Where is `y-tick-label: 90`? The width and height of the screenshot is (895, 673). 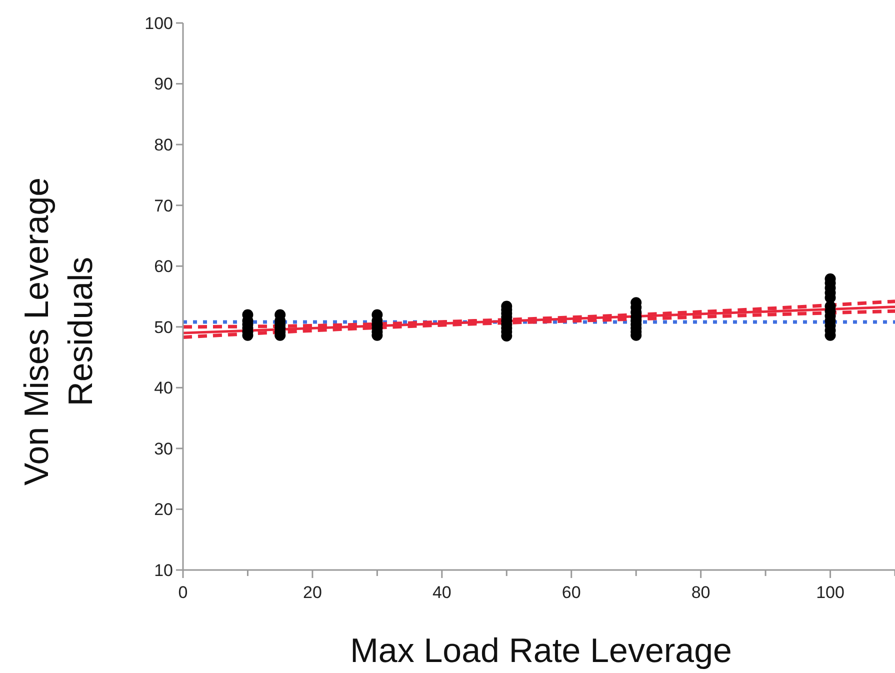 y-tick-label: 90 is located at coordinates (163, 84).